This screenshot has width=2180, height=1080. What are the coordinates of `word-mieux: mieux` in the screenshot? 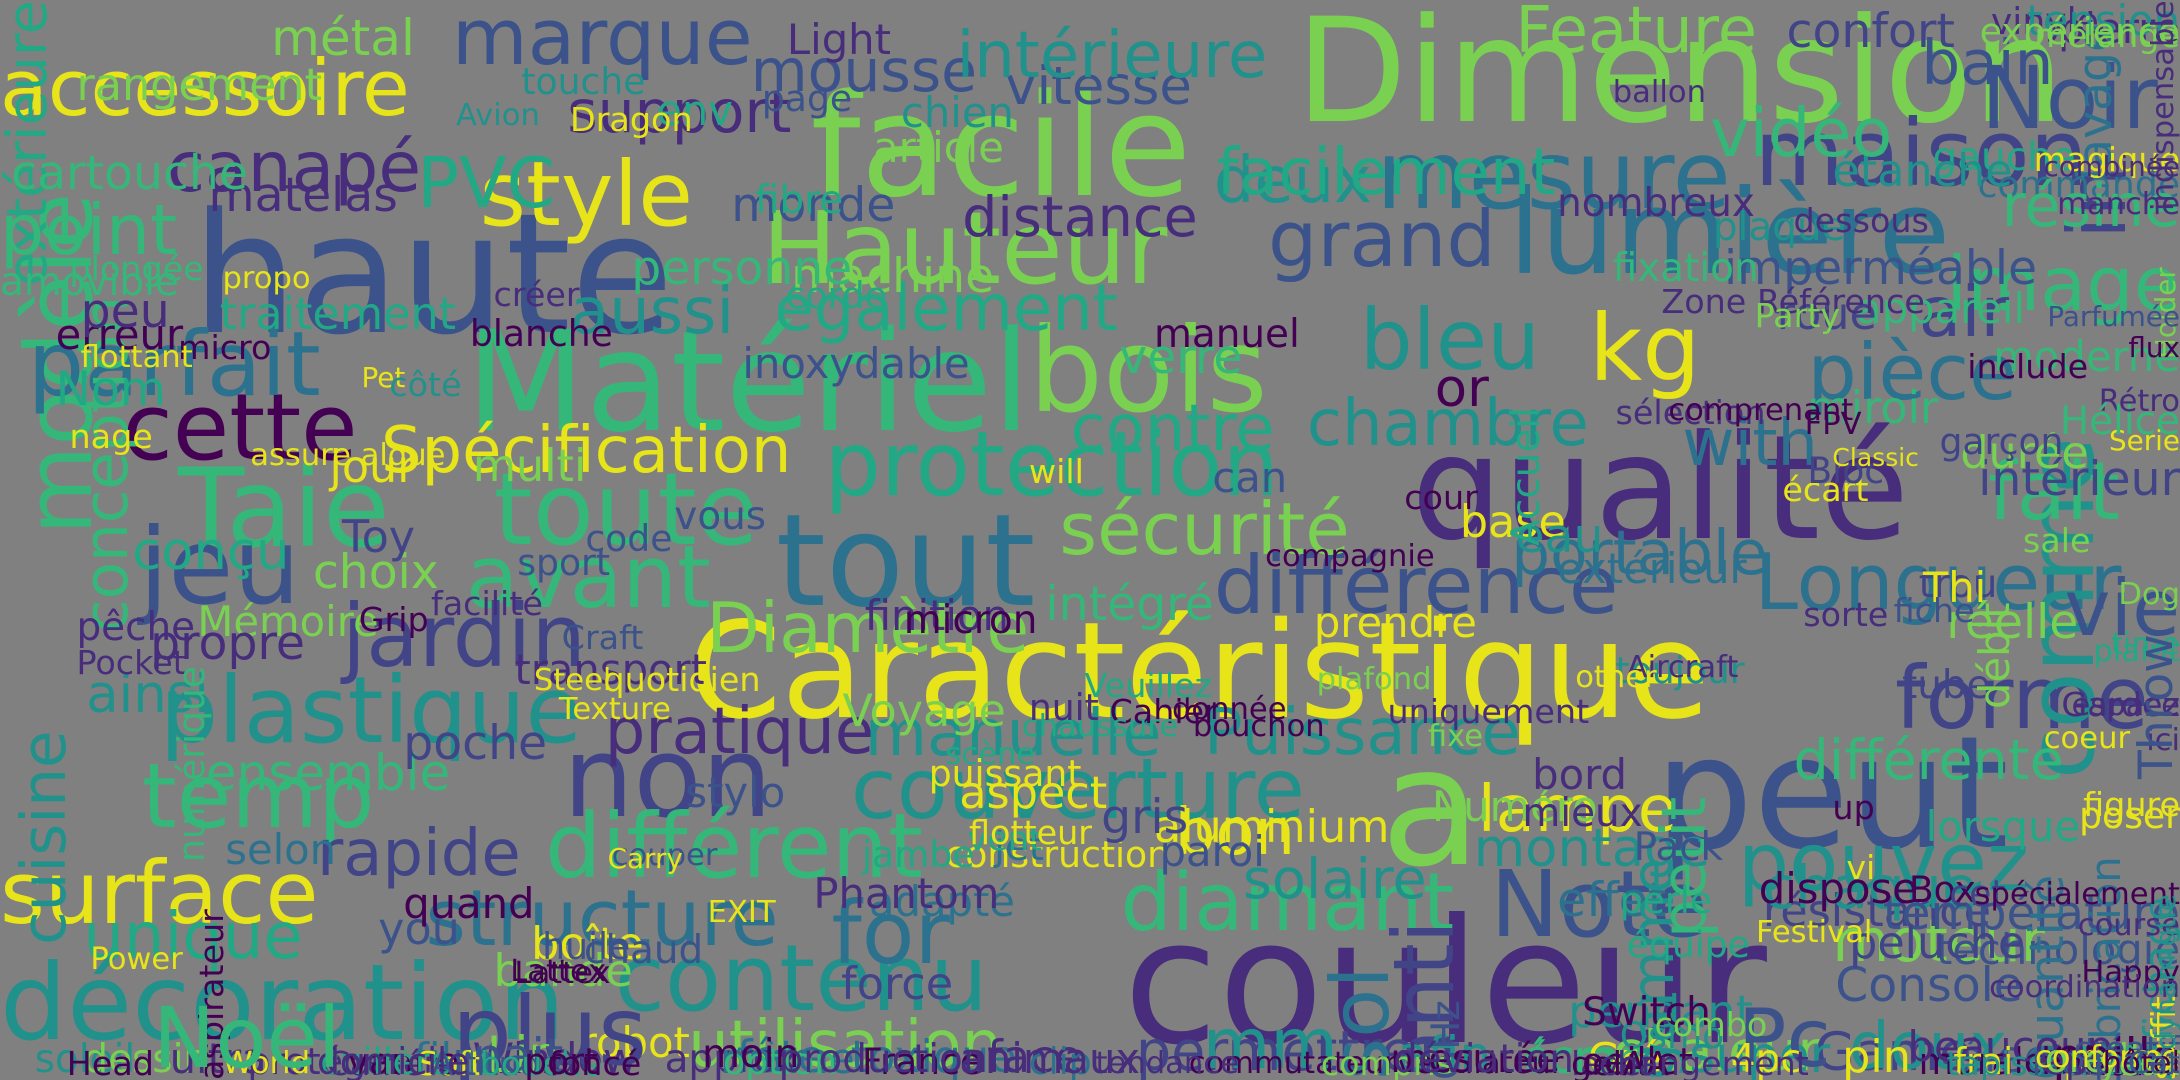 It's located at (1582, 814).